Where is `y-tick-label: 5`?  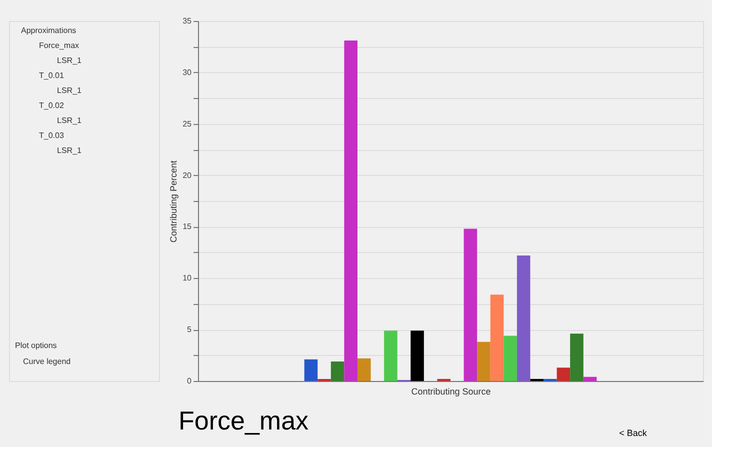 y-tick-label: 5 is located at coordinates (189, 329).